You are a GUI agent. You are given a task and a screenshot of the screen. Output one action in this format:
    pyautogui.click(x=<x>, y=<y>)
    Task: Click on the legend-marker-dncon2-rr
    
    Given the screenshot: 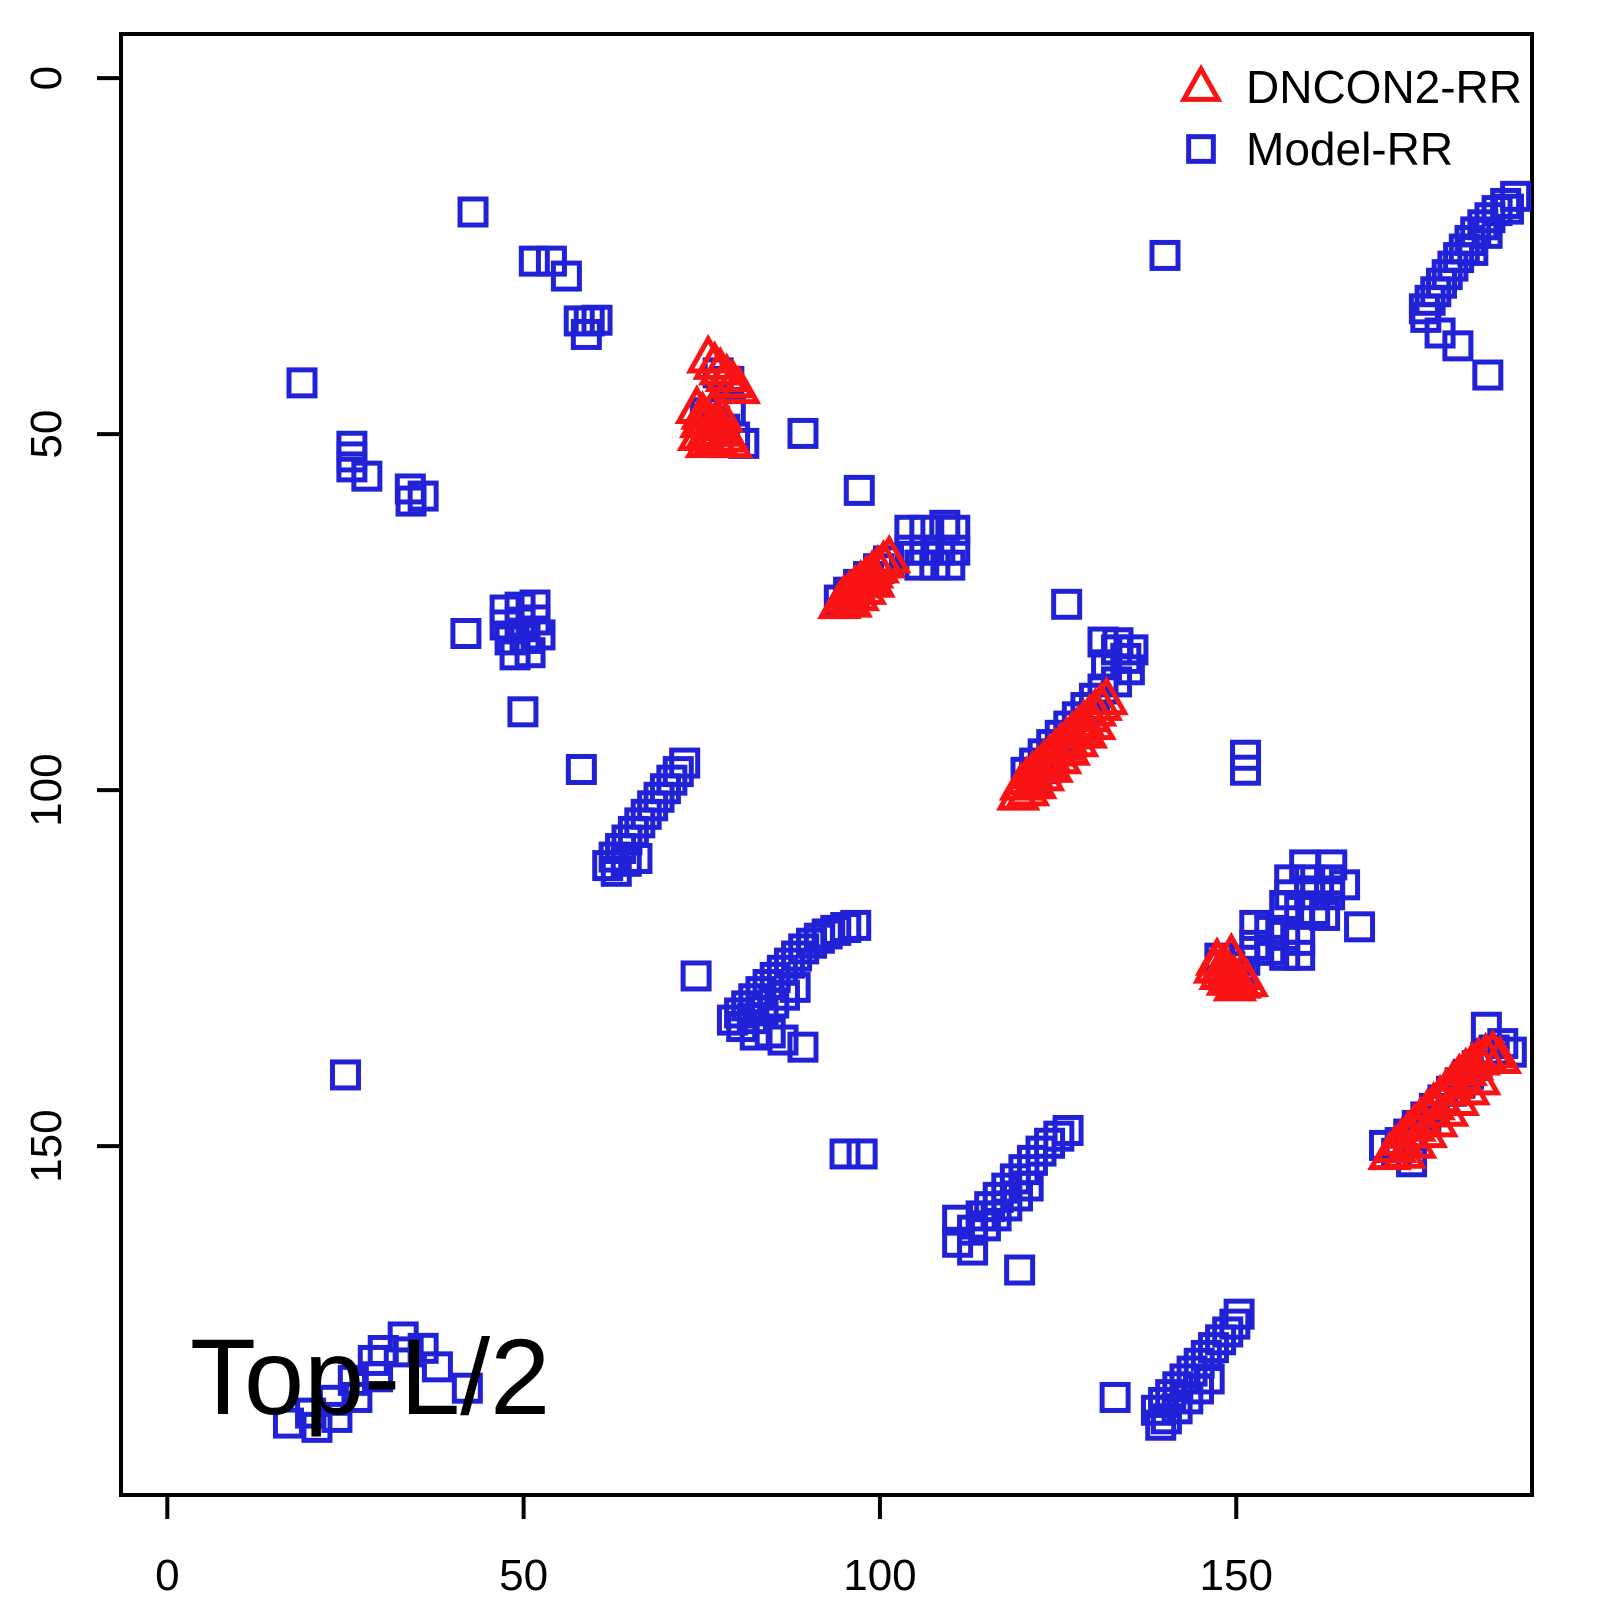 What is the action you would take?
    pyautogui.click(x=1201, y=82)
    